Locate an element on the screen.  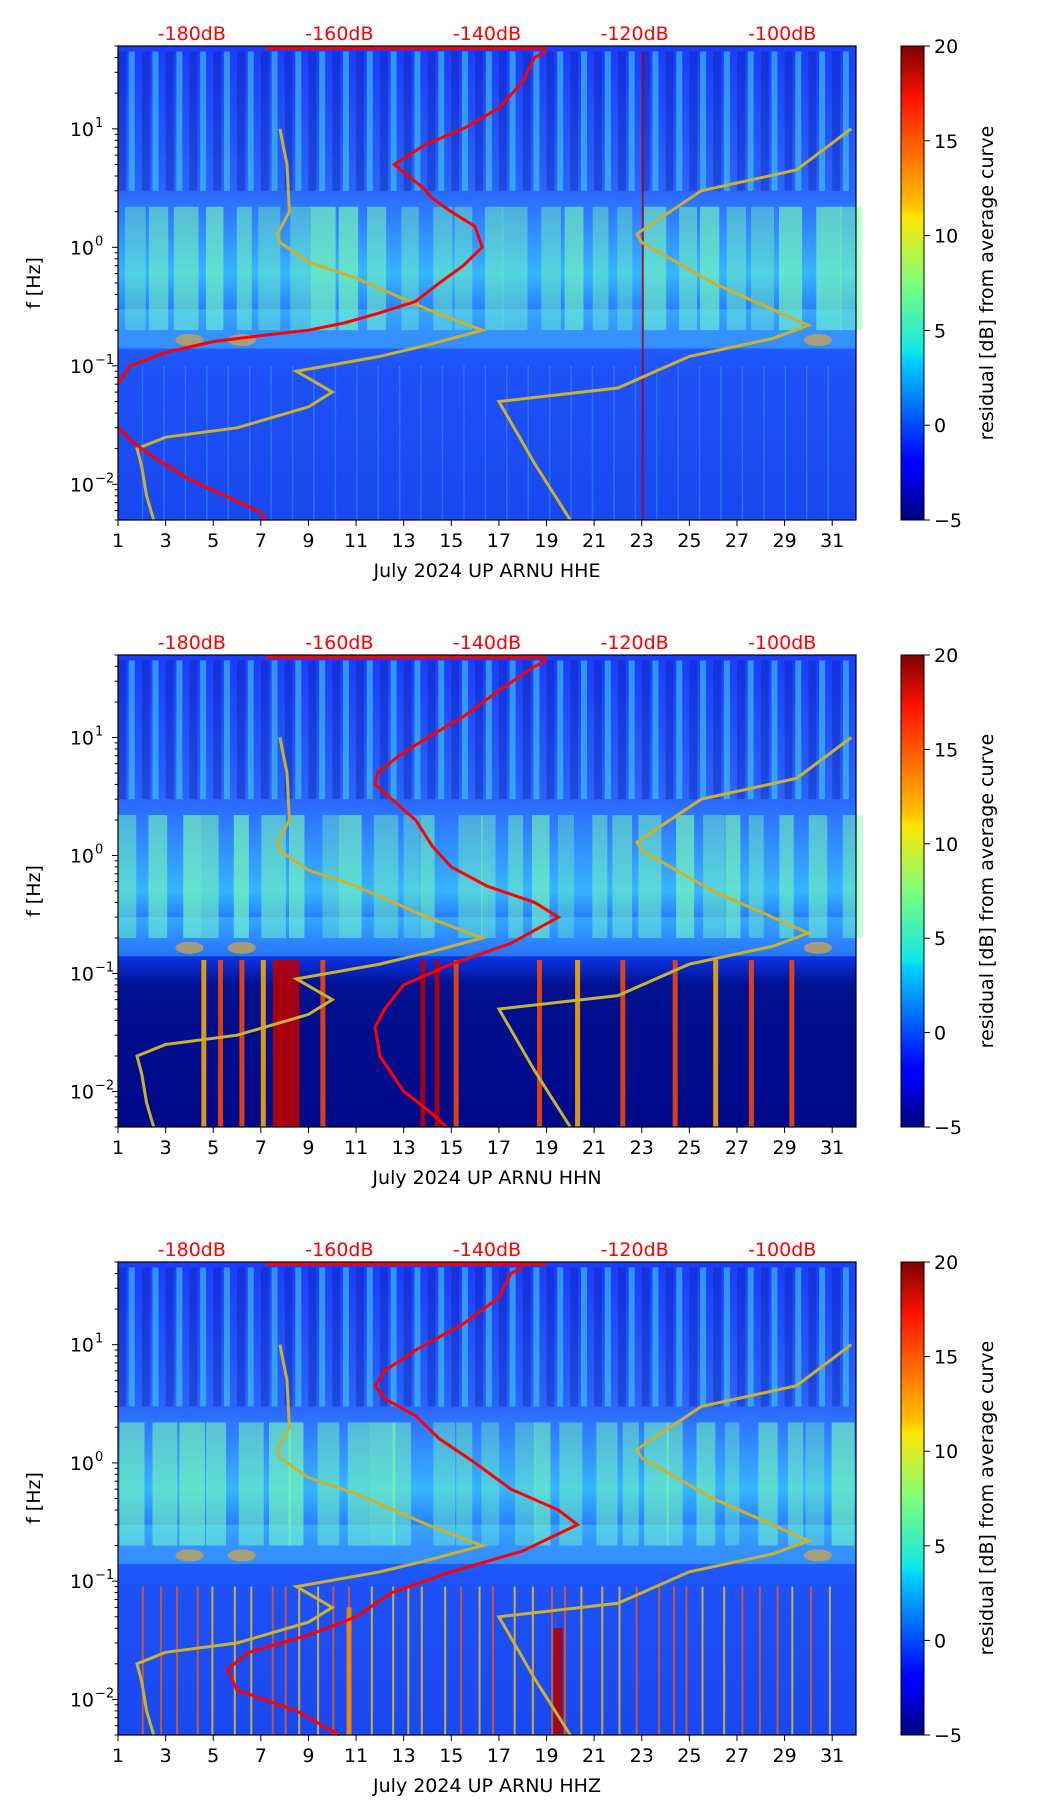
y-tick-exponent: −2 is located at coordinates (104, 1085).